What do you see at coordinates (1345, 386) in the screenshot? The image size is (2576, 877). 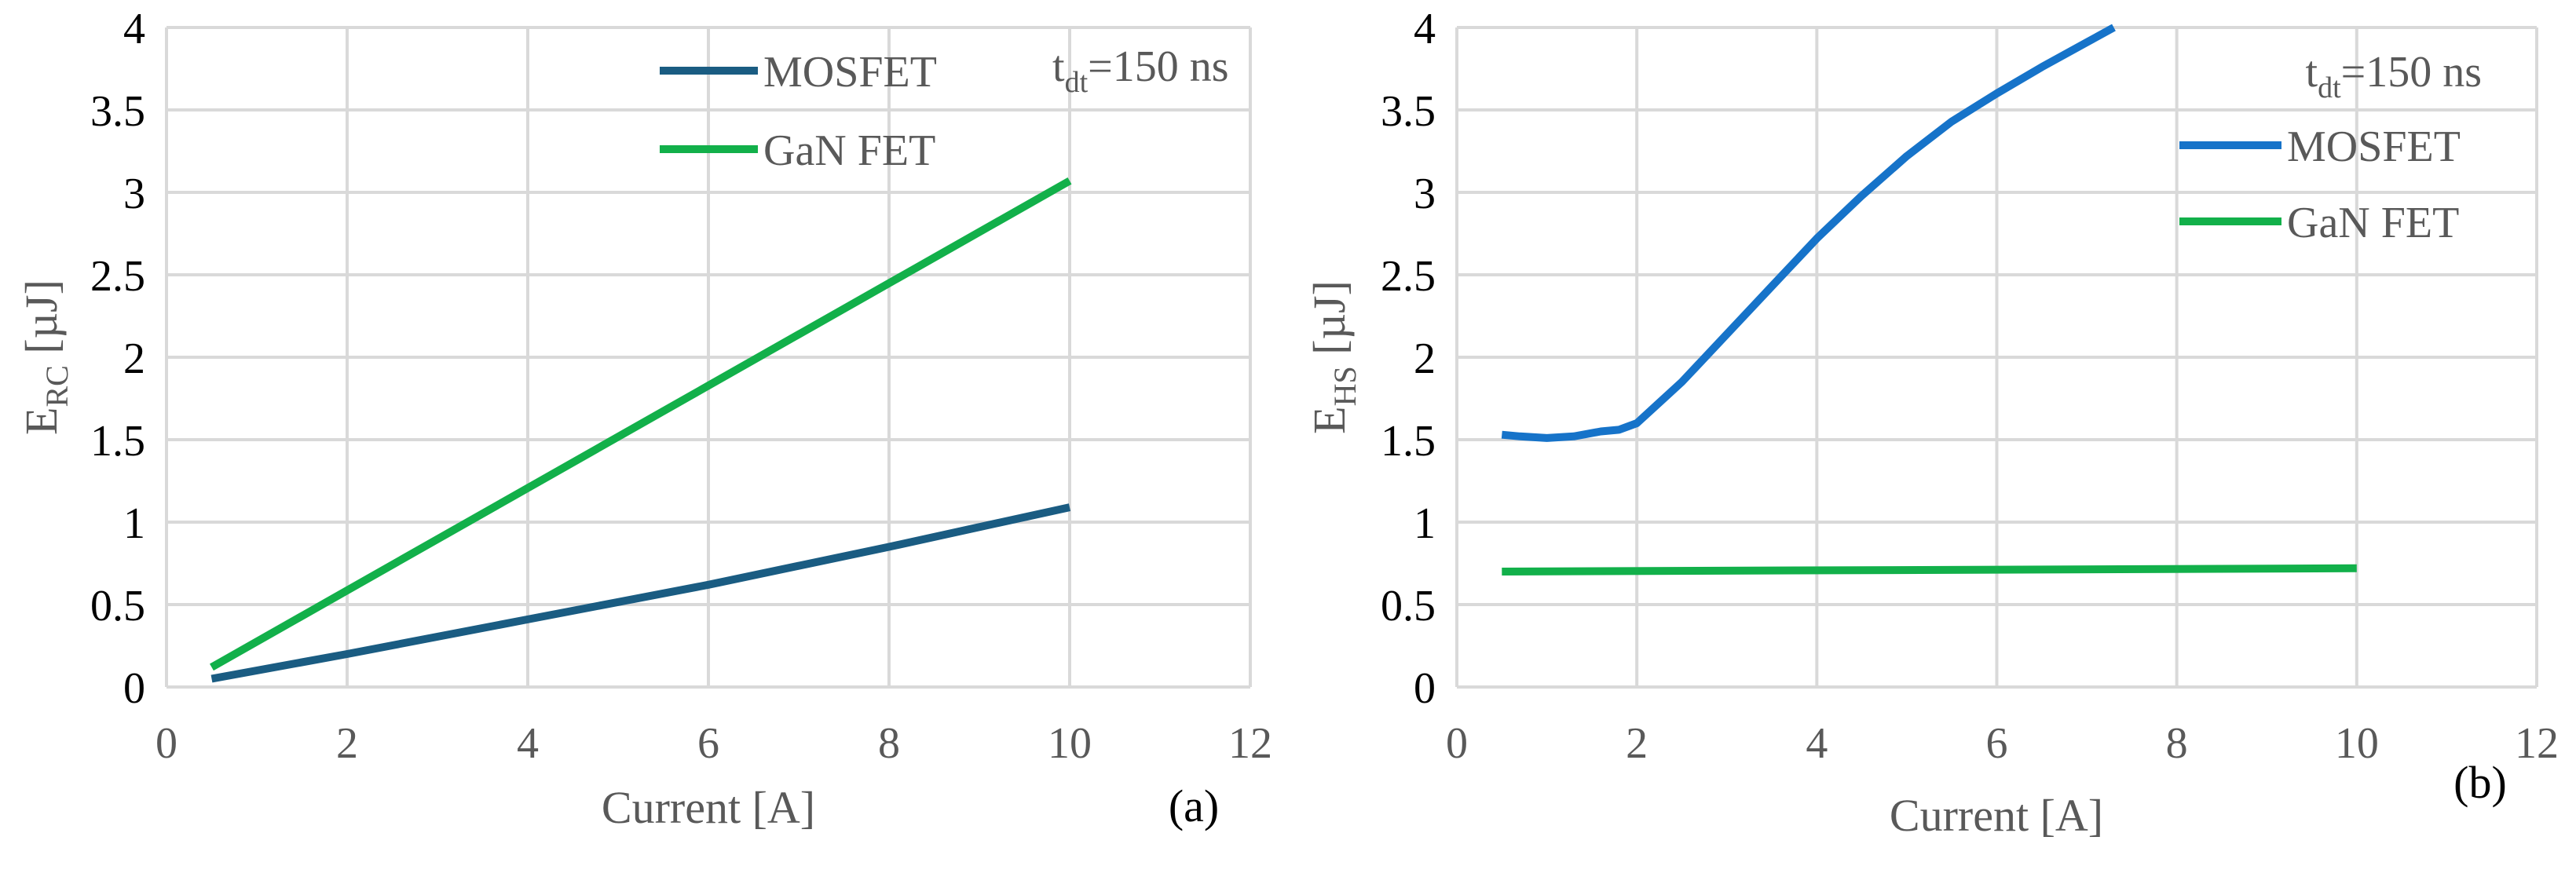 I see `y-axis-label-sub: HS` at bounding box center [1345, 386].